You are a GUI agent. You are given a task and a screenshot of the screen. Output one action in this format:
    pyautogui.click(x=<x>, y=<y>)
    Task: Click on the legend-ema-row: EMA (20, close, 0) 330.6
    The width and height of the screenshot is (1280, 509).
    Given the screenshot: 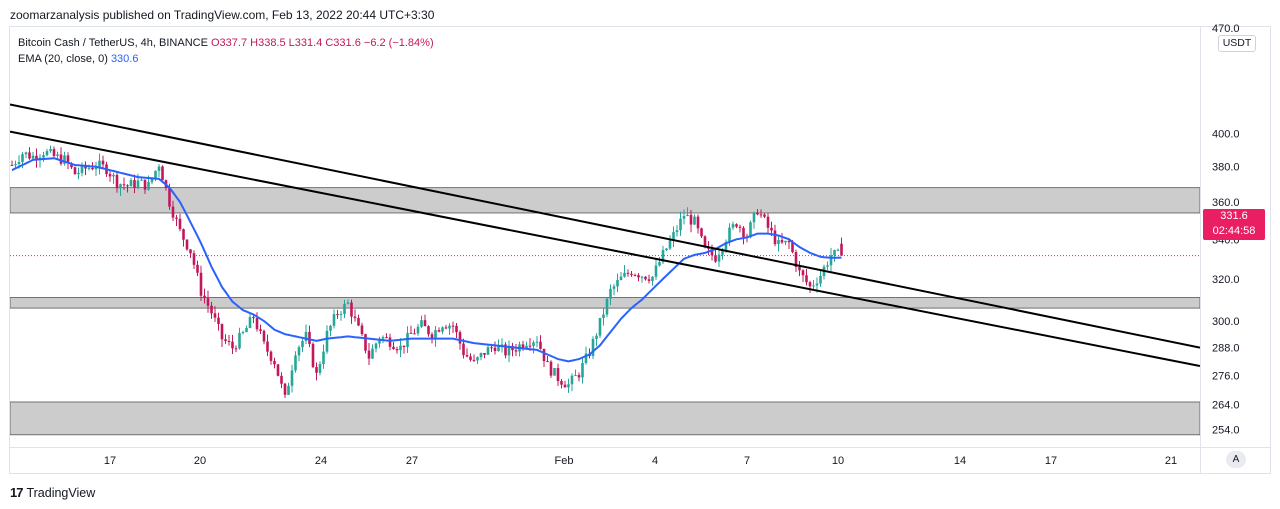 What is the action you would take?
    pyautogui.click(x=226, y=59)
    